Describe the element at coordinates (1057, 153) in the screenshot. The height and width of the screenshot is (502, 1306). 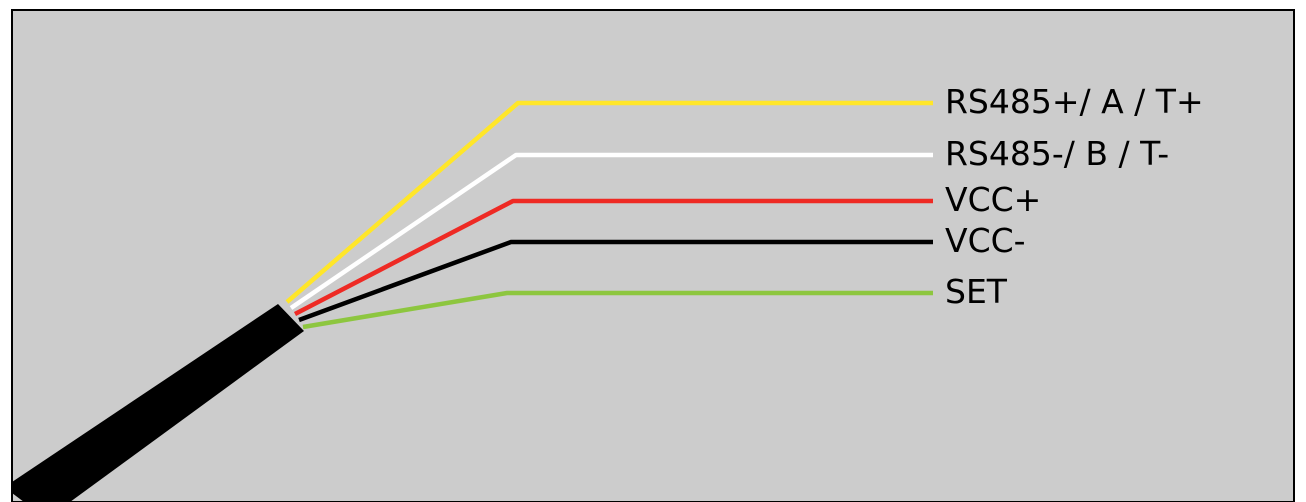
I see `wire-label-rs485-minus: RS485-/ B / T-` at that location.